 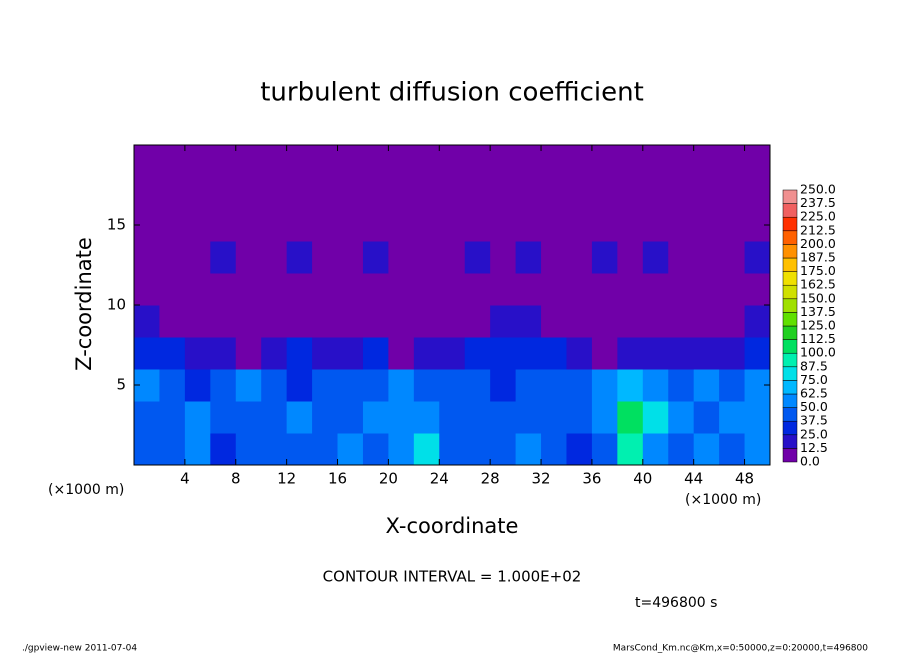 I want to click on y-axis-label: Z-coordinate, so click(x=84, y=304).